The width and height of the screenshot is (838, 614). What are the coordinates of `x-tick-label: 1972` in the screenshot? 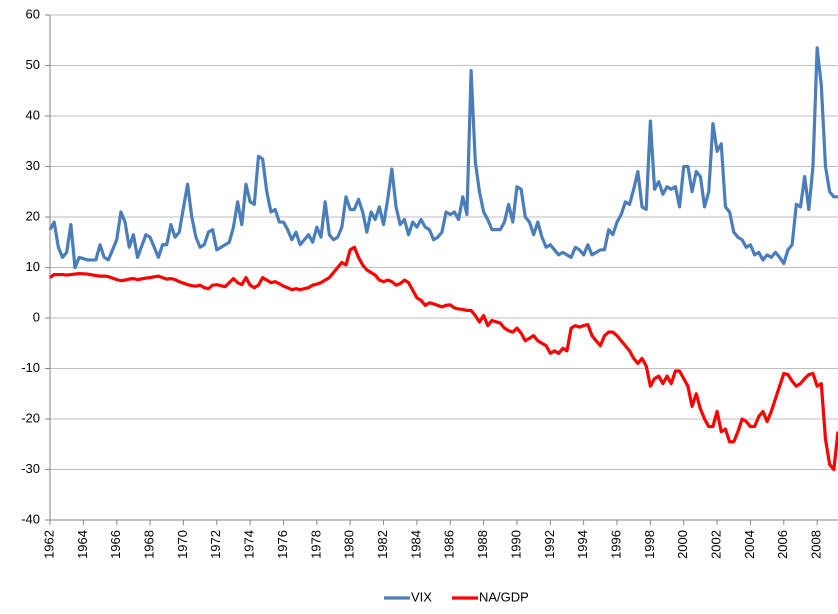 It's located at (215, 544).